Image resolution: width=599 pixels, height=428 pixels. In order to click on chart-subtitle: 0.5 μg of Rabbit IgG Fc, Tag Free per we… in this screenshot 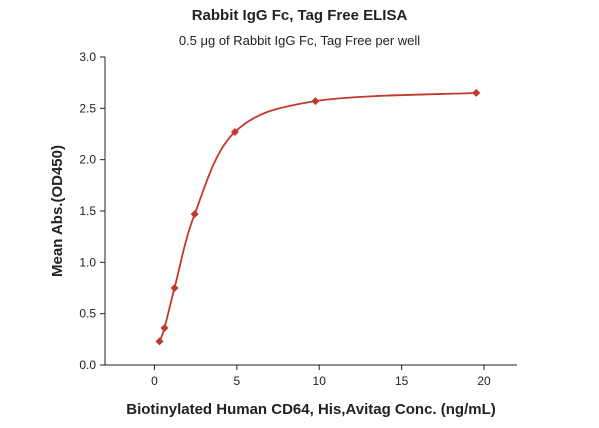, I will do `click(299, 40)`.